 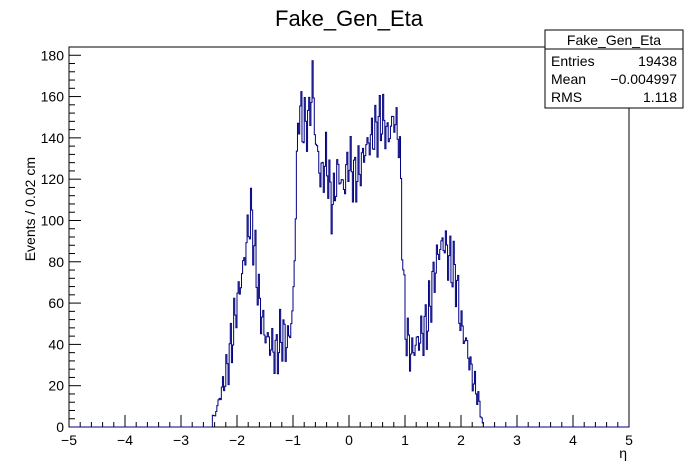 I want to click on y-tick-label: 100, so click(x=53, y=220).